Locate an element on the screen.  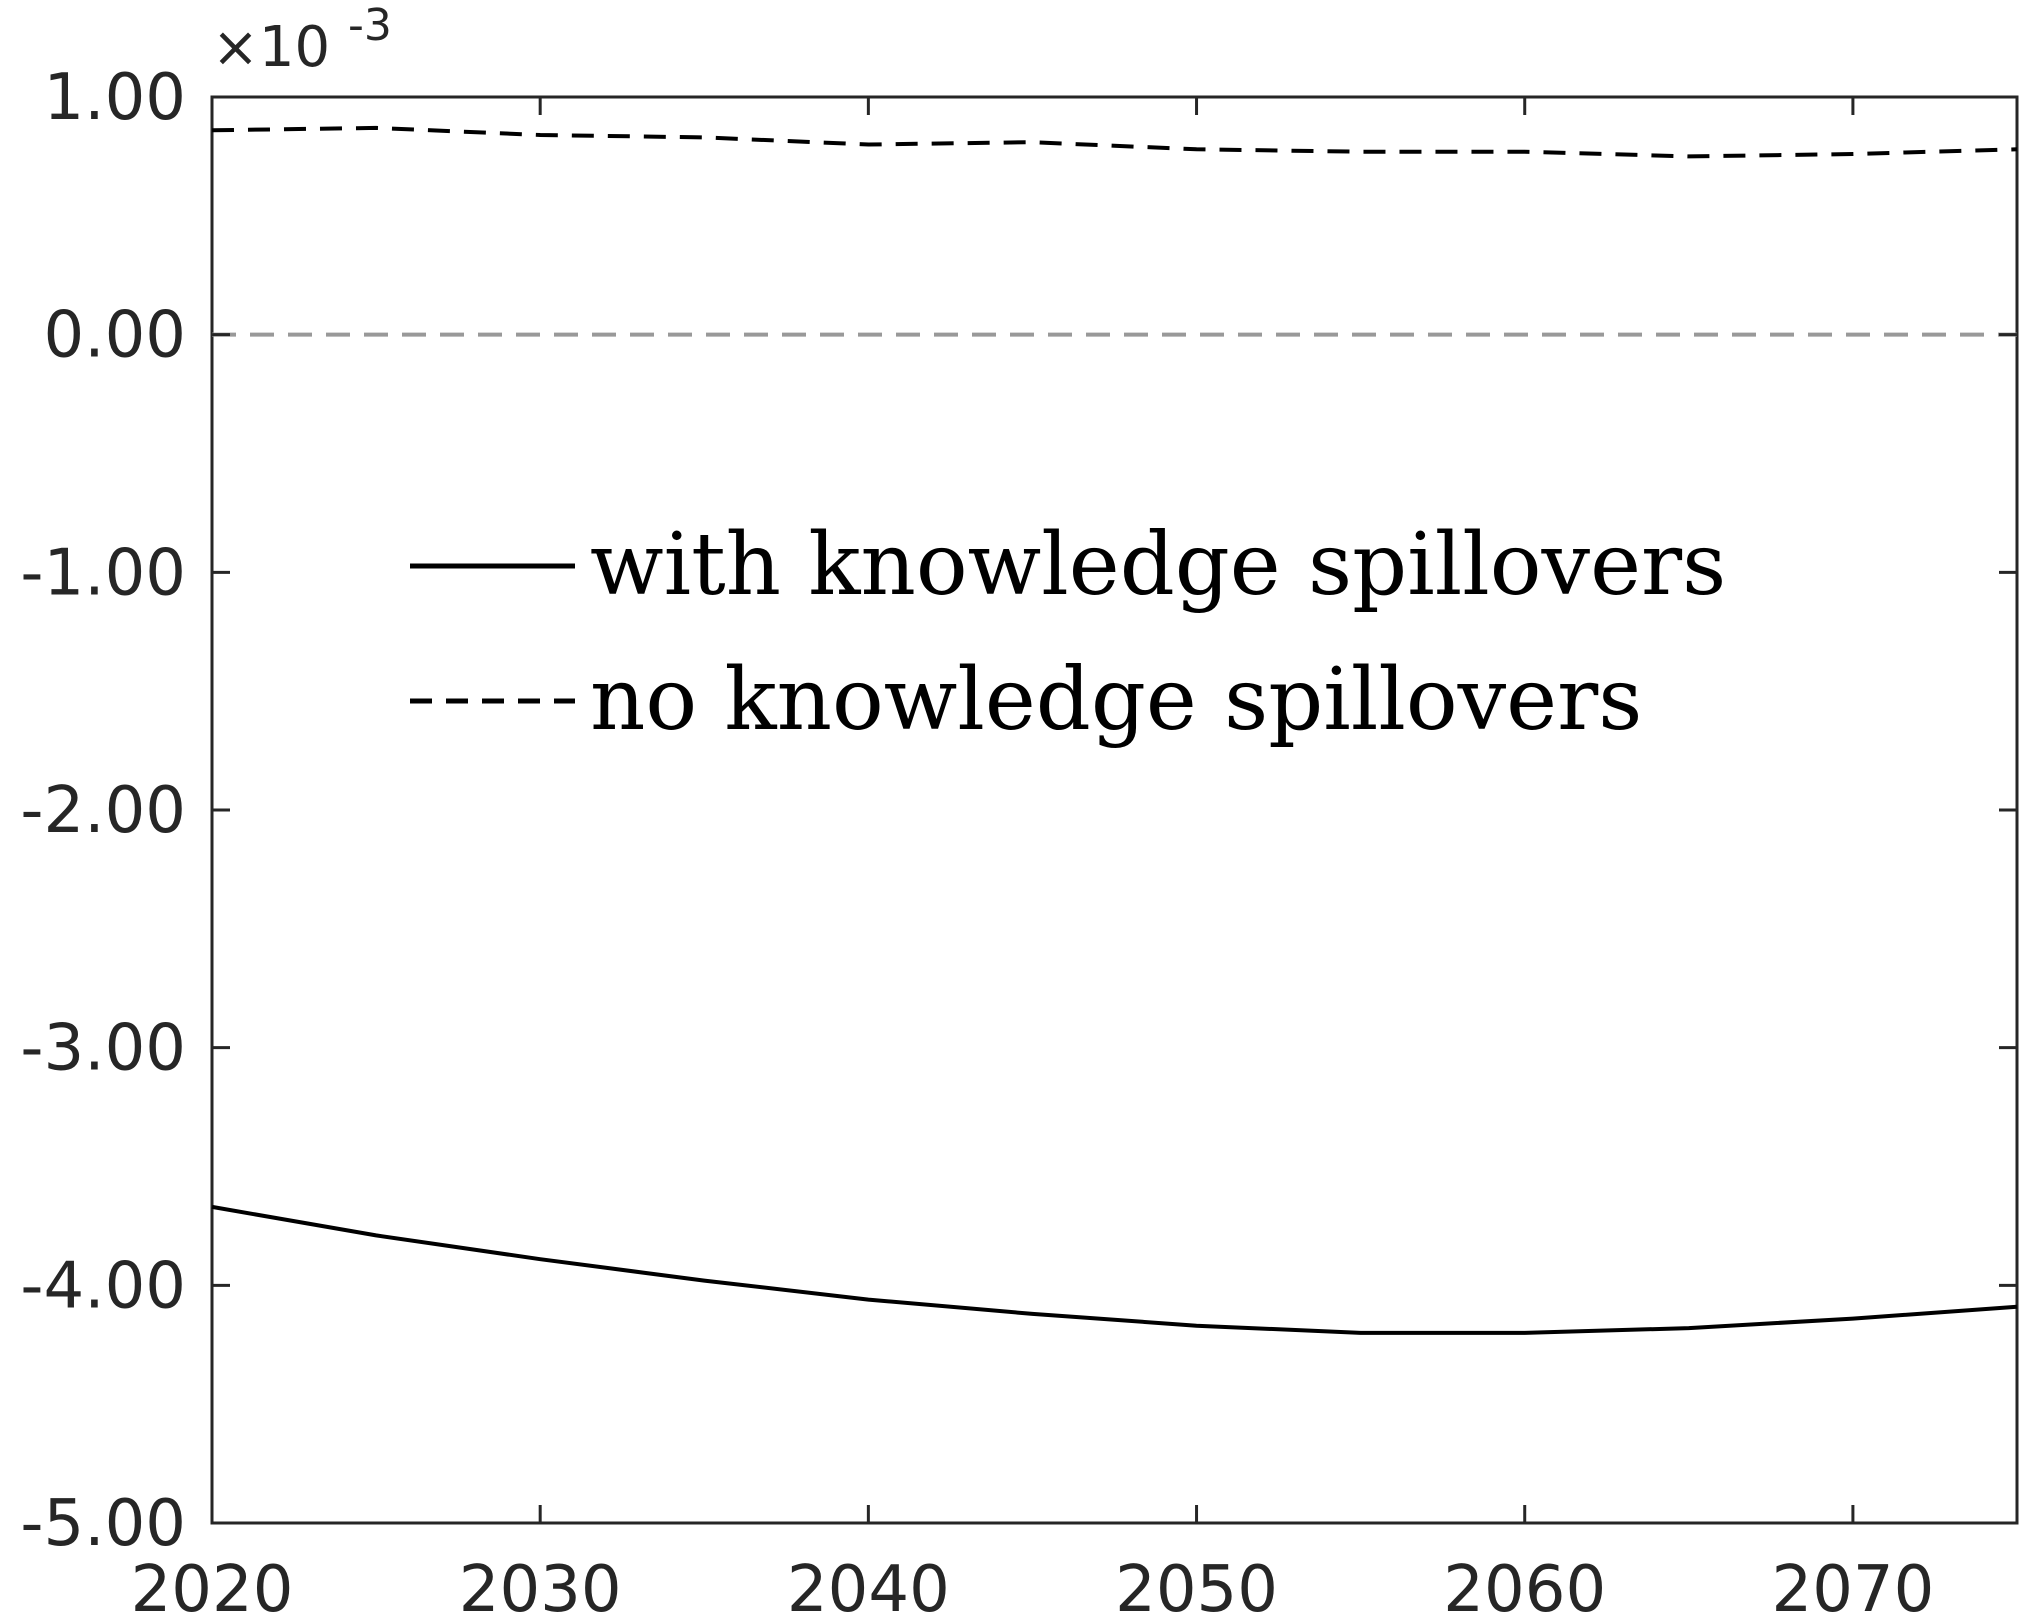
x-tick-label: 2070 is located at coordinates (1852, 1587).